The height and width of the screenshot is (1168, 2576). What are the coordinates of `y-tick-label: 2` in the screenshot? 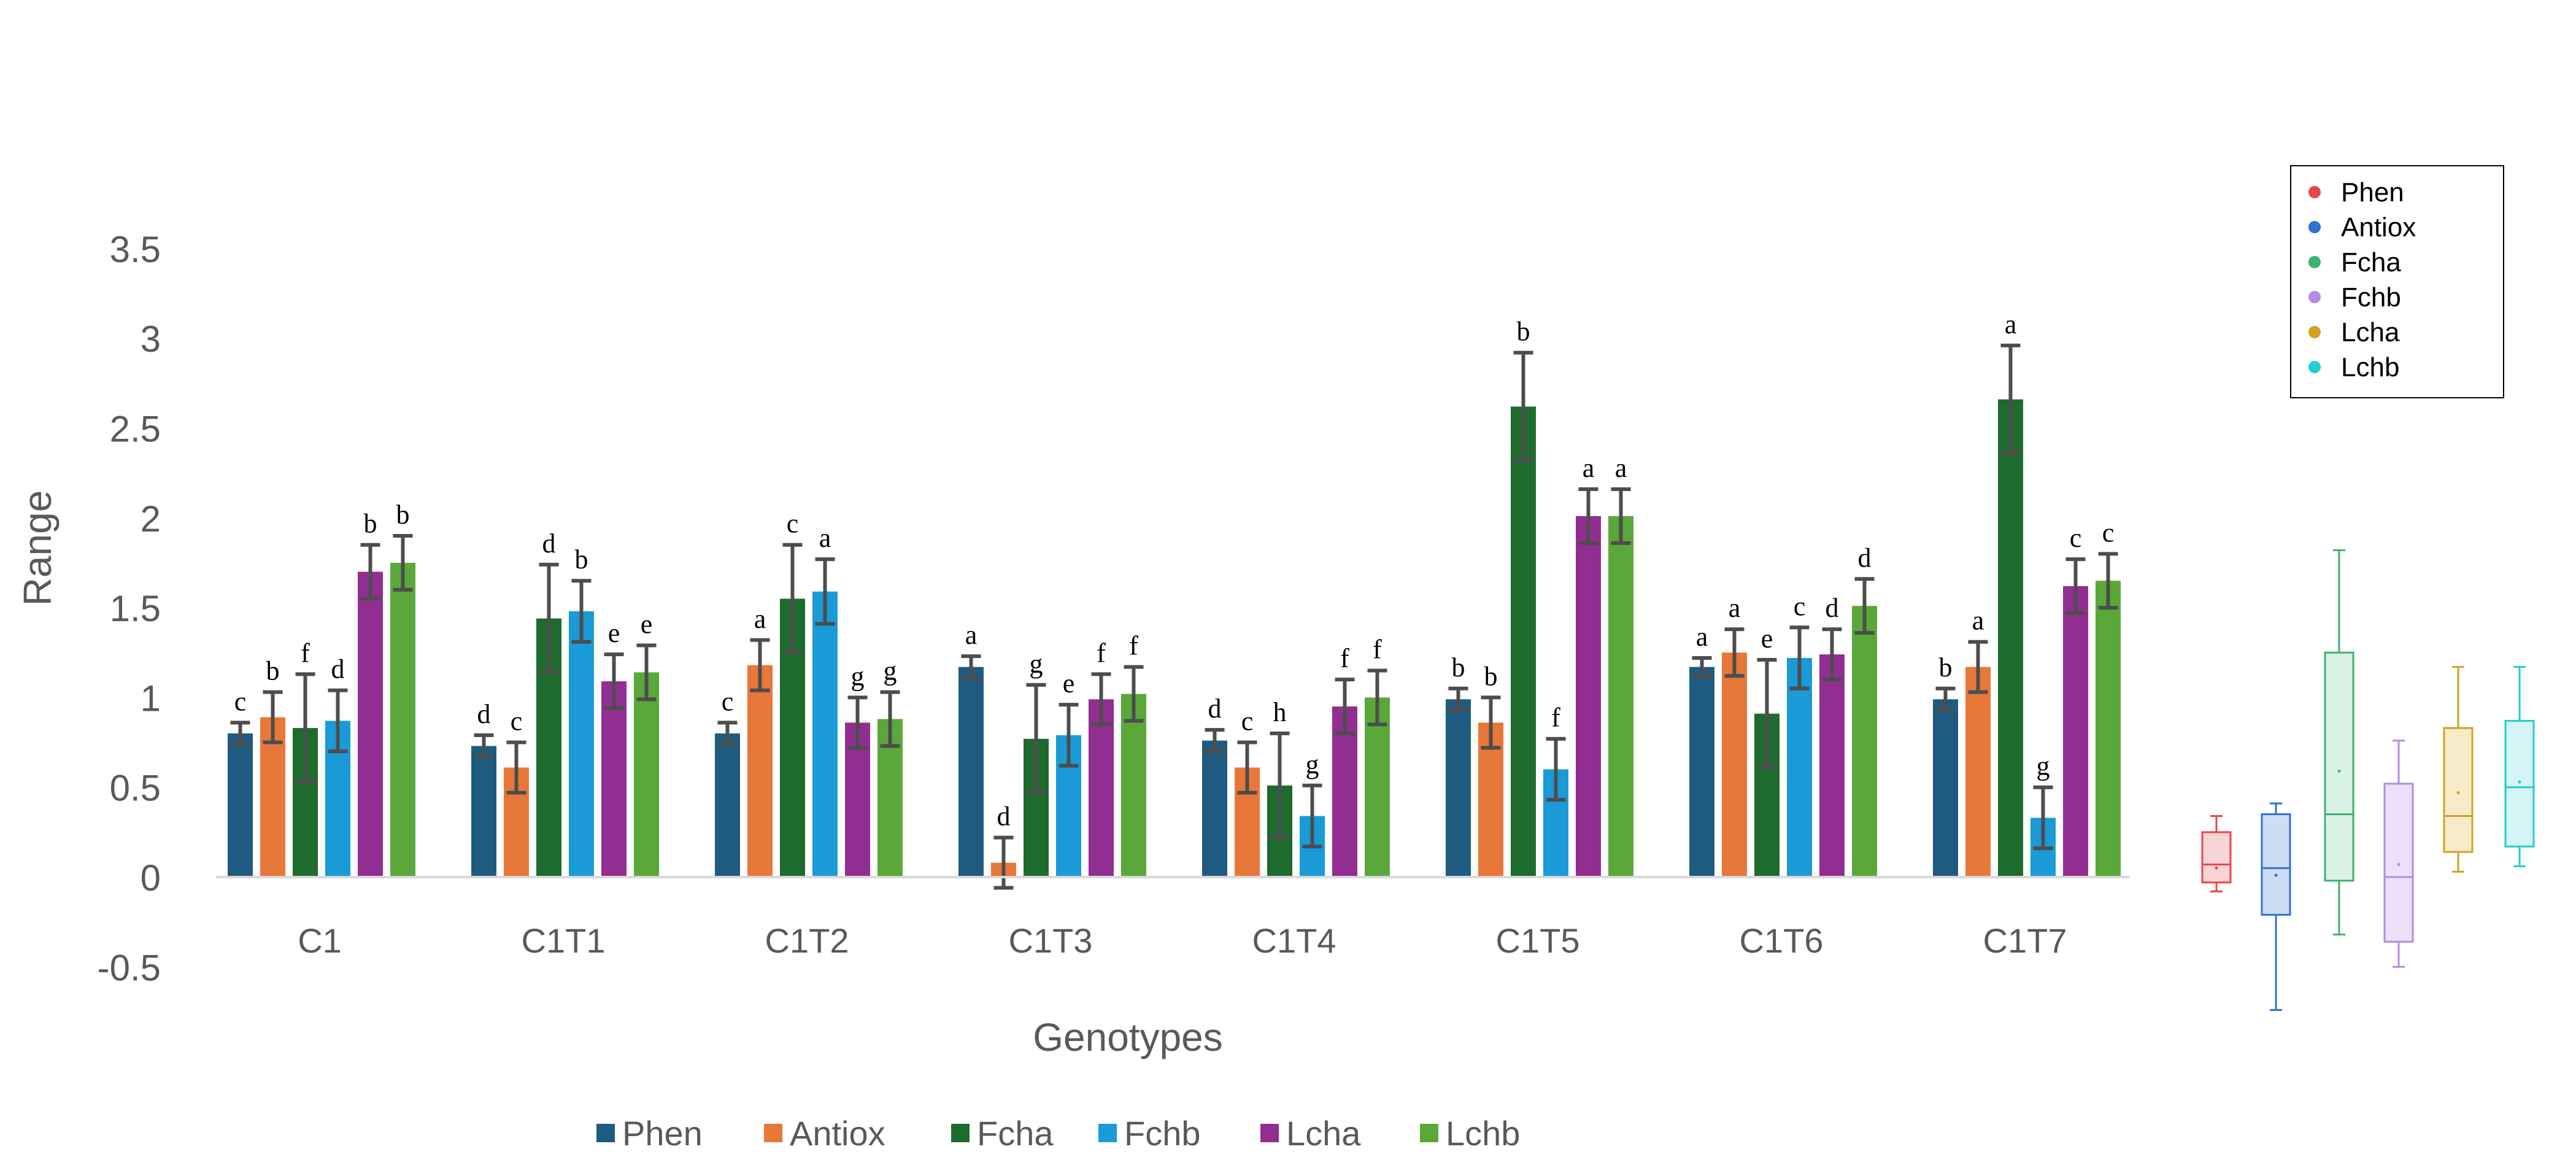 It's located at (151, 519).